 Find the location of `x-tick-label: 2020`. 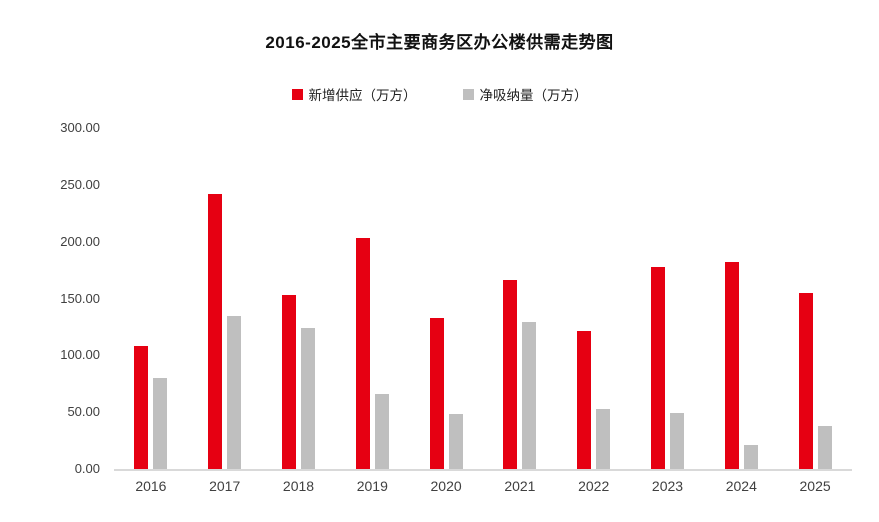

x-tick-label: 2020 is located at coordinates (446, 486).